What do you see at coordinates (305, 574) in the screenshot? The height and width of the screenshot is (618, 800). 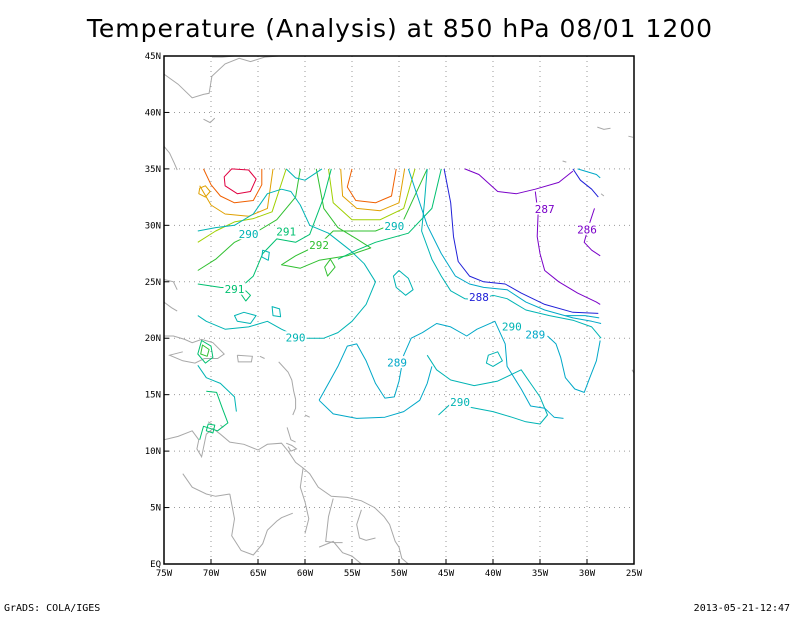 I see `x-tick-label: 60W` at bounding box center [305, 574].